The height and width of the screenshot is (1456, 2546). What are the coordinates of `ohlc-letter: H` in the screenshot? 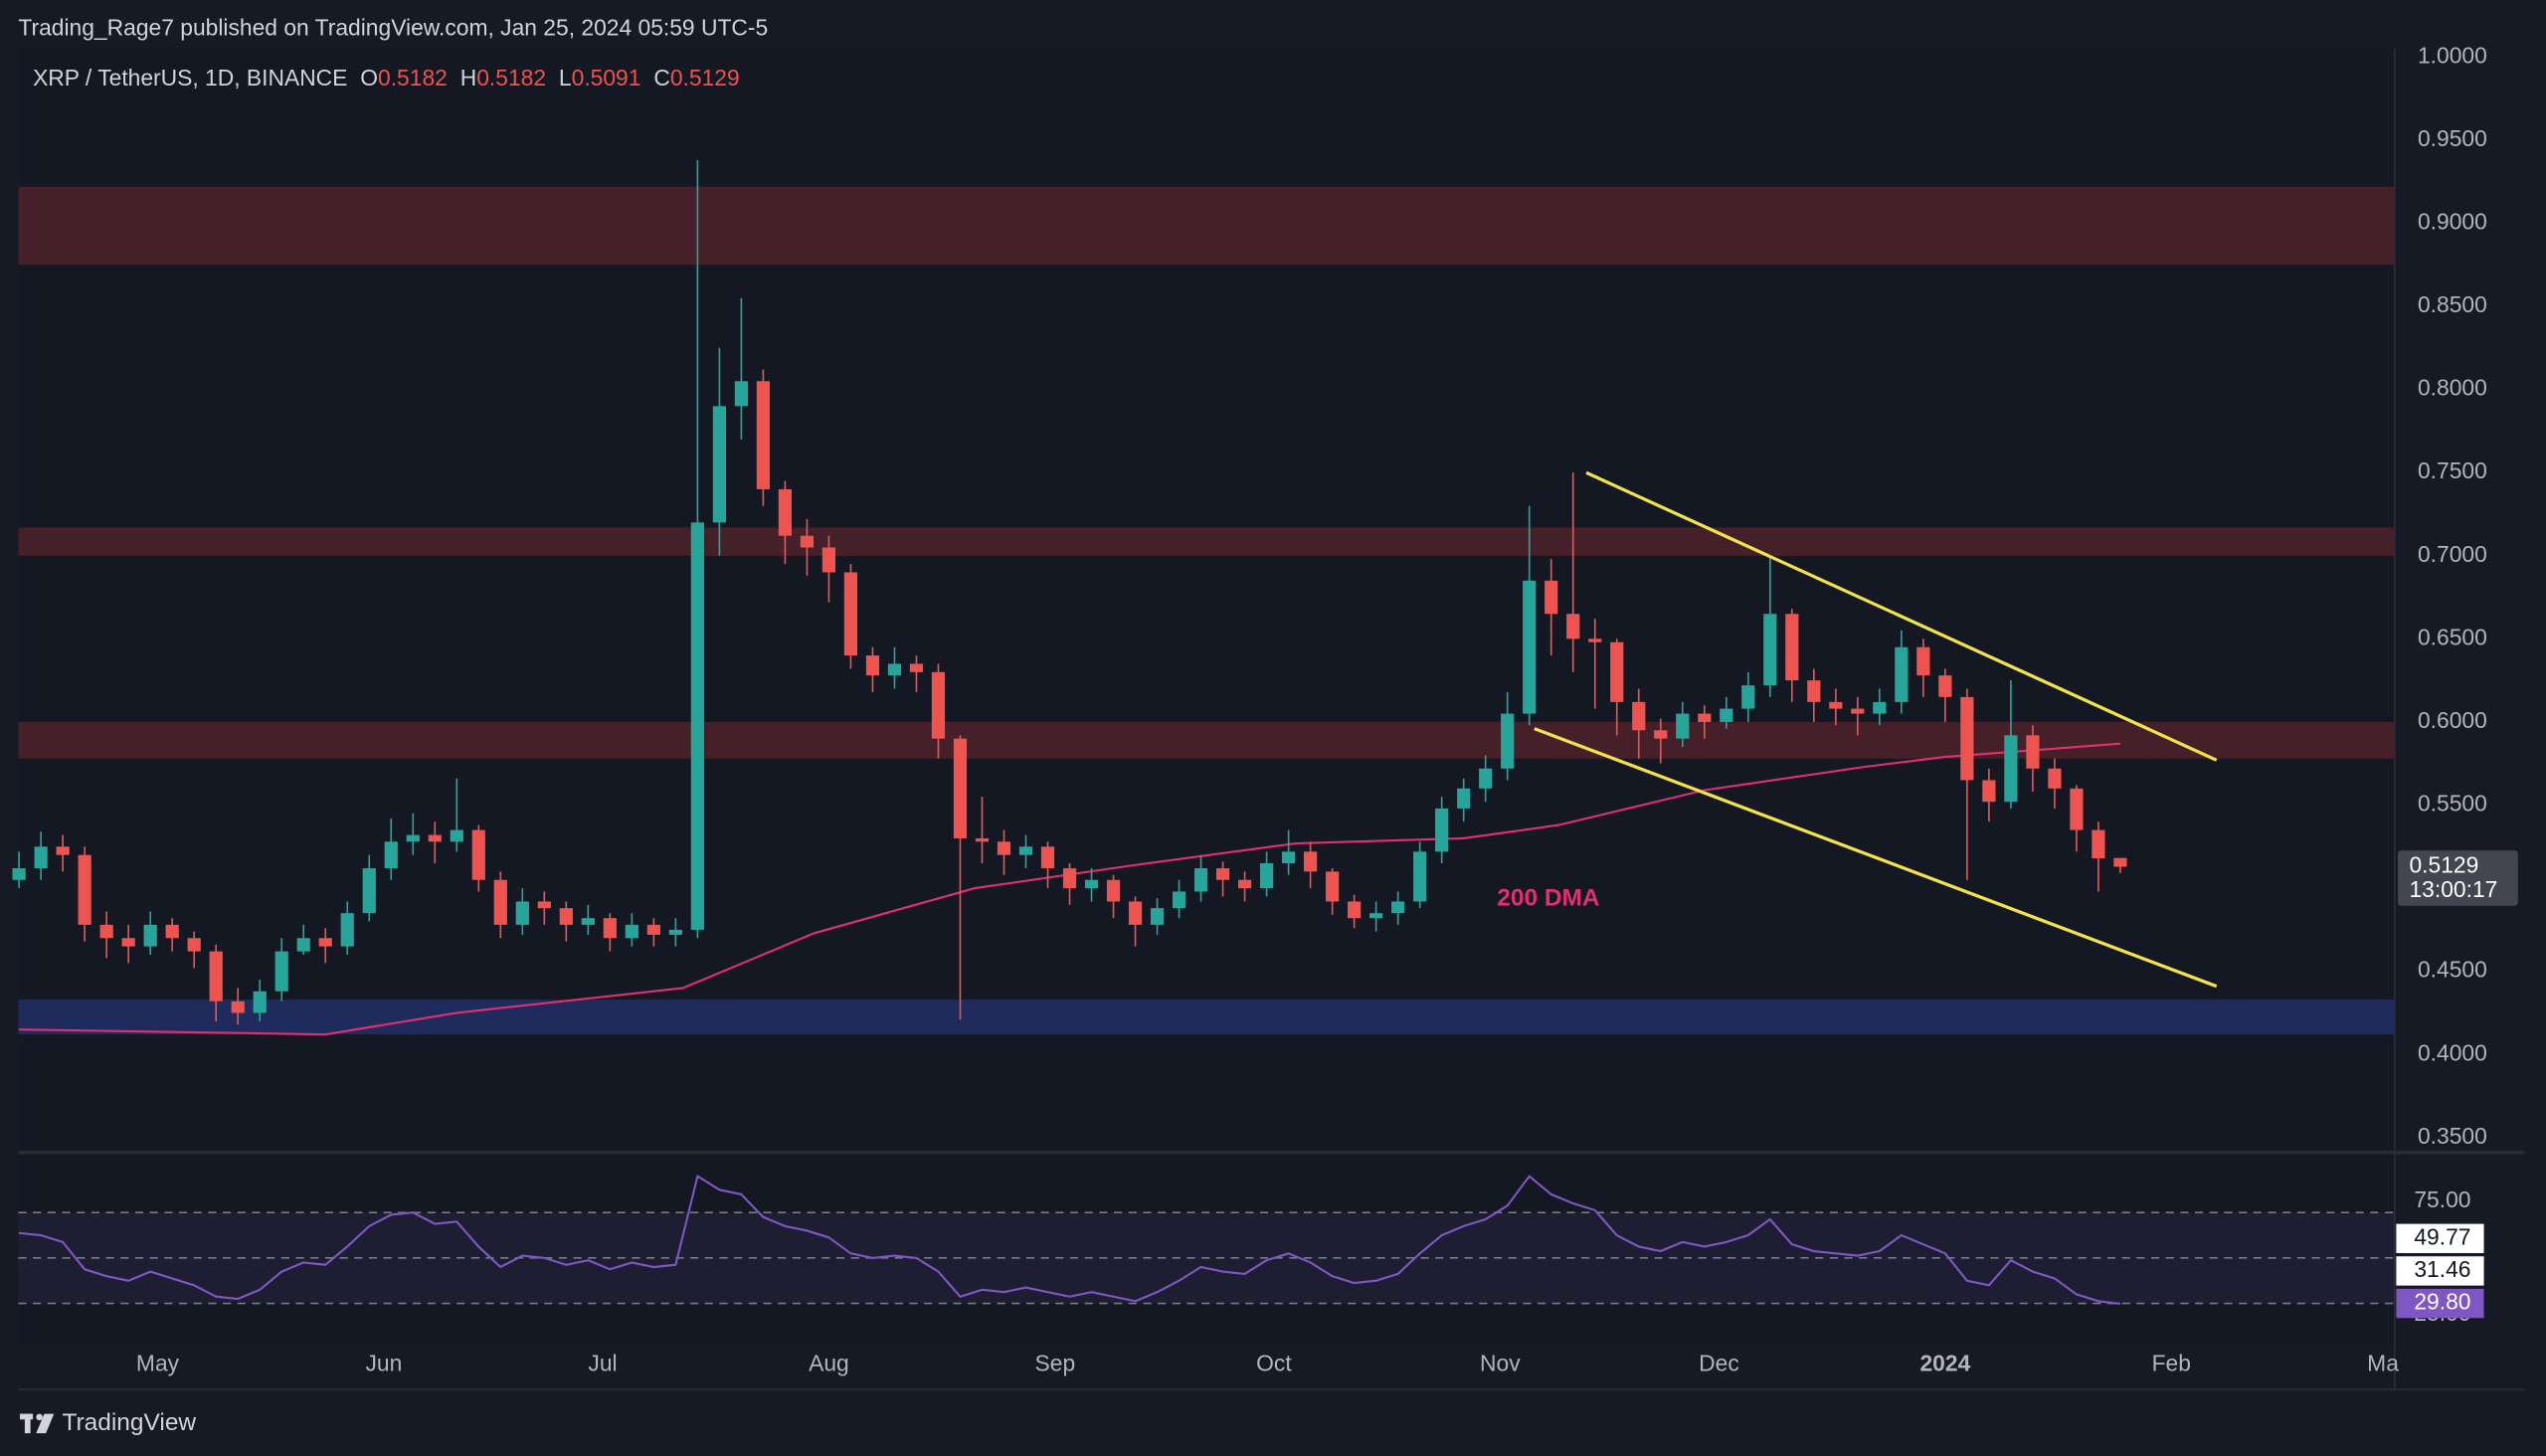 It's located at (468, 78).